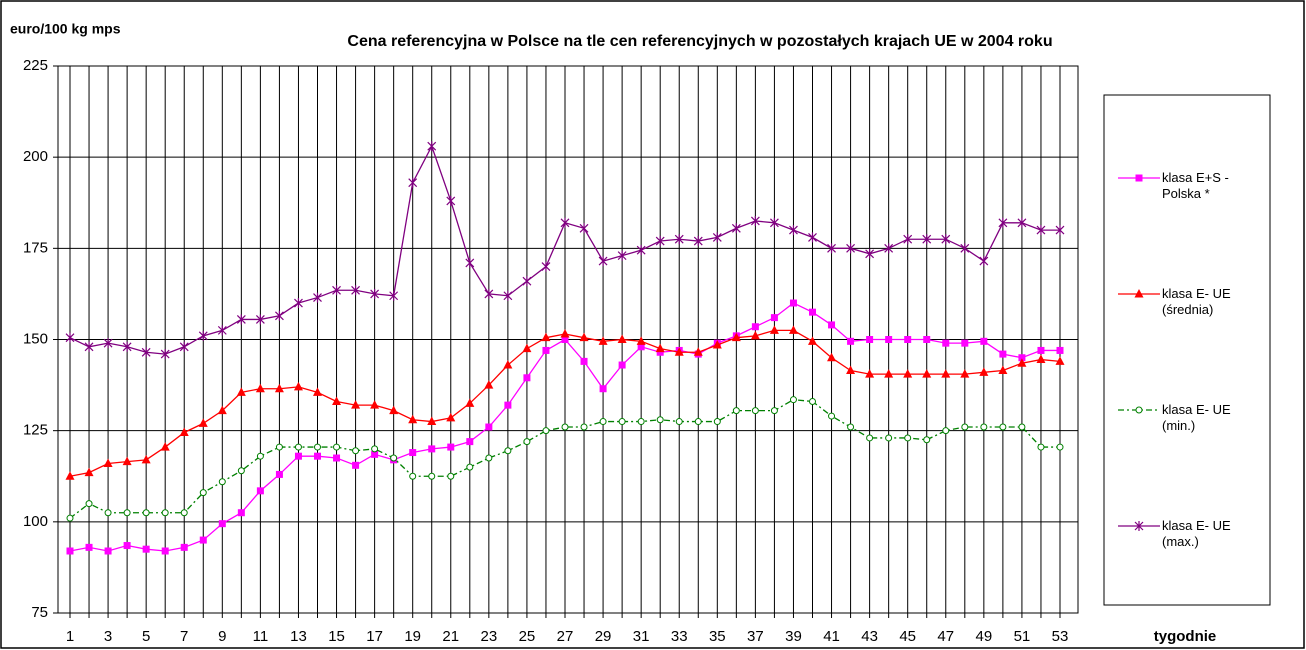  What do you see at coordinates (1187, 350) in the screenshot?
I see `legend-box` at bounding box center [1187, 350].